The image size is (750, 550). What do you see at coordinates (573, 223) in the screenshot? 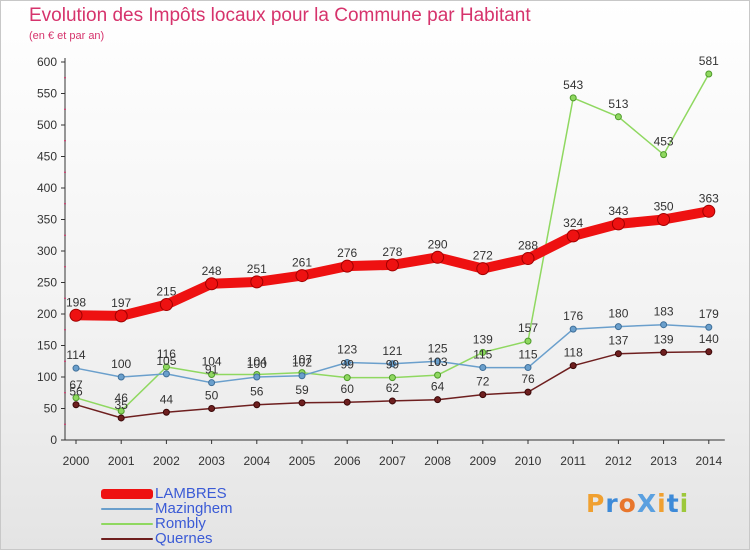
I see `data-label-lambres: 324` at bounding box center [573, 223].